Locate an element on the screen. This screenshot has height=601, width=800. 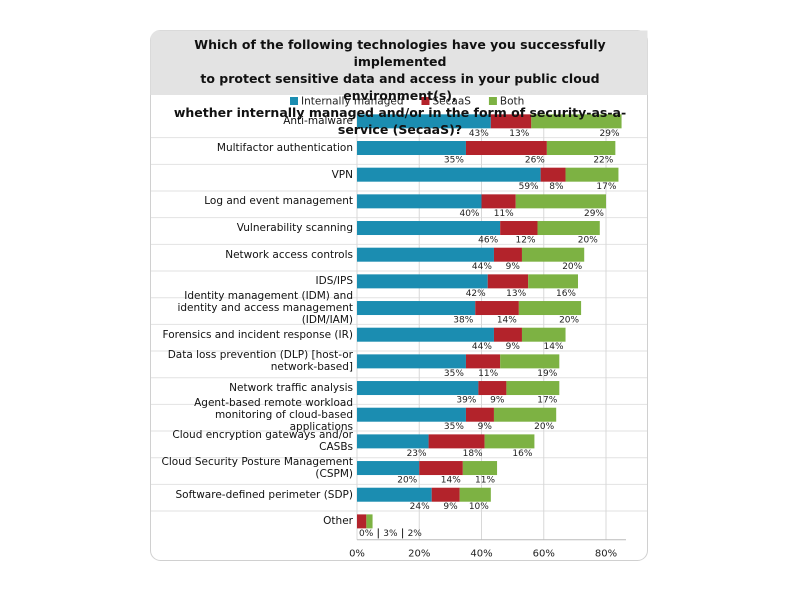
value-label: 59% is located at coordinates (529, 187).